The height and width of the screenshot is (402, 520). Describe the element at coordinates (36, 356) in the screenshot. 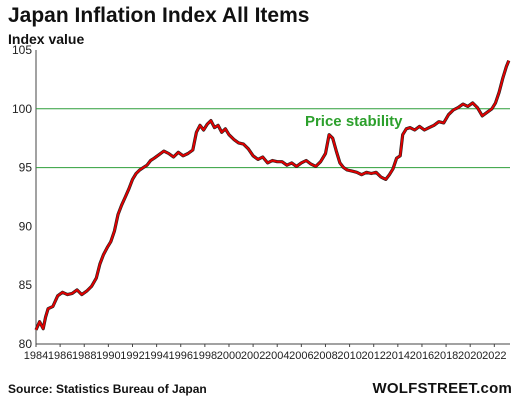

I see `x-tick-label: 1984` at that location.